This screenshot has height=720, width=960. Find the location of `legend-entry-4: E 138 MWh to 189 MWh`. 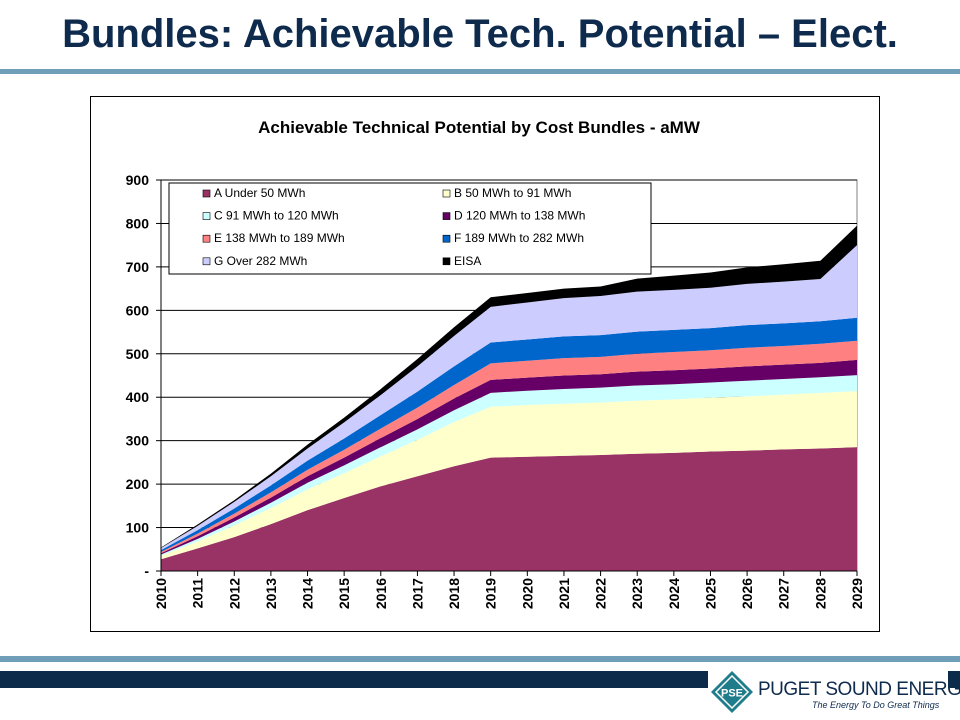

legend-entry-4: E 138 MWh to 189 MWh is located at coordinates (279, 238).